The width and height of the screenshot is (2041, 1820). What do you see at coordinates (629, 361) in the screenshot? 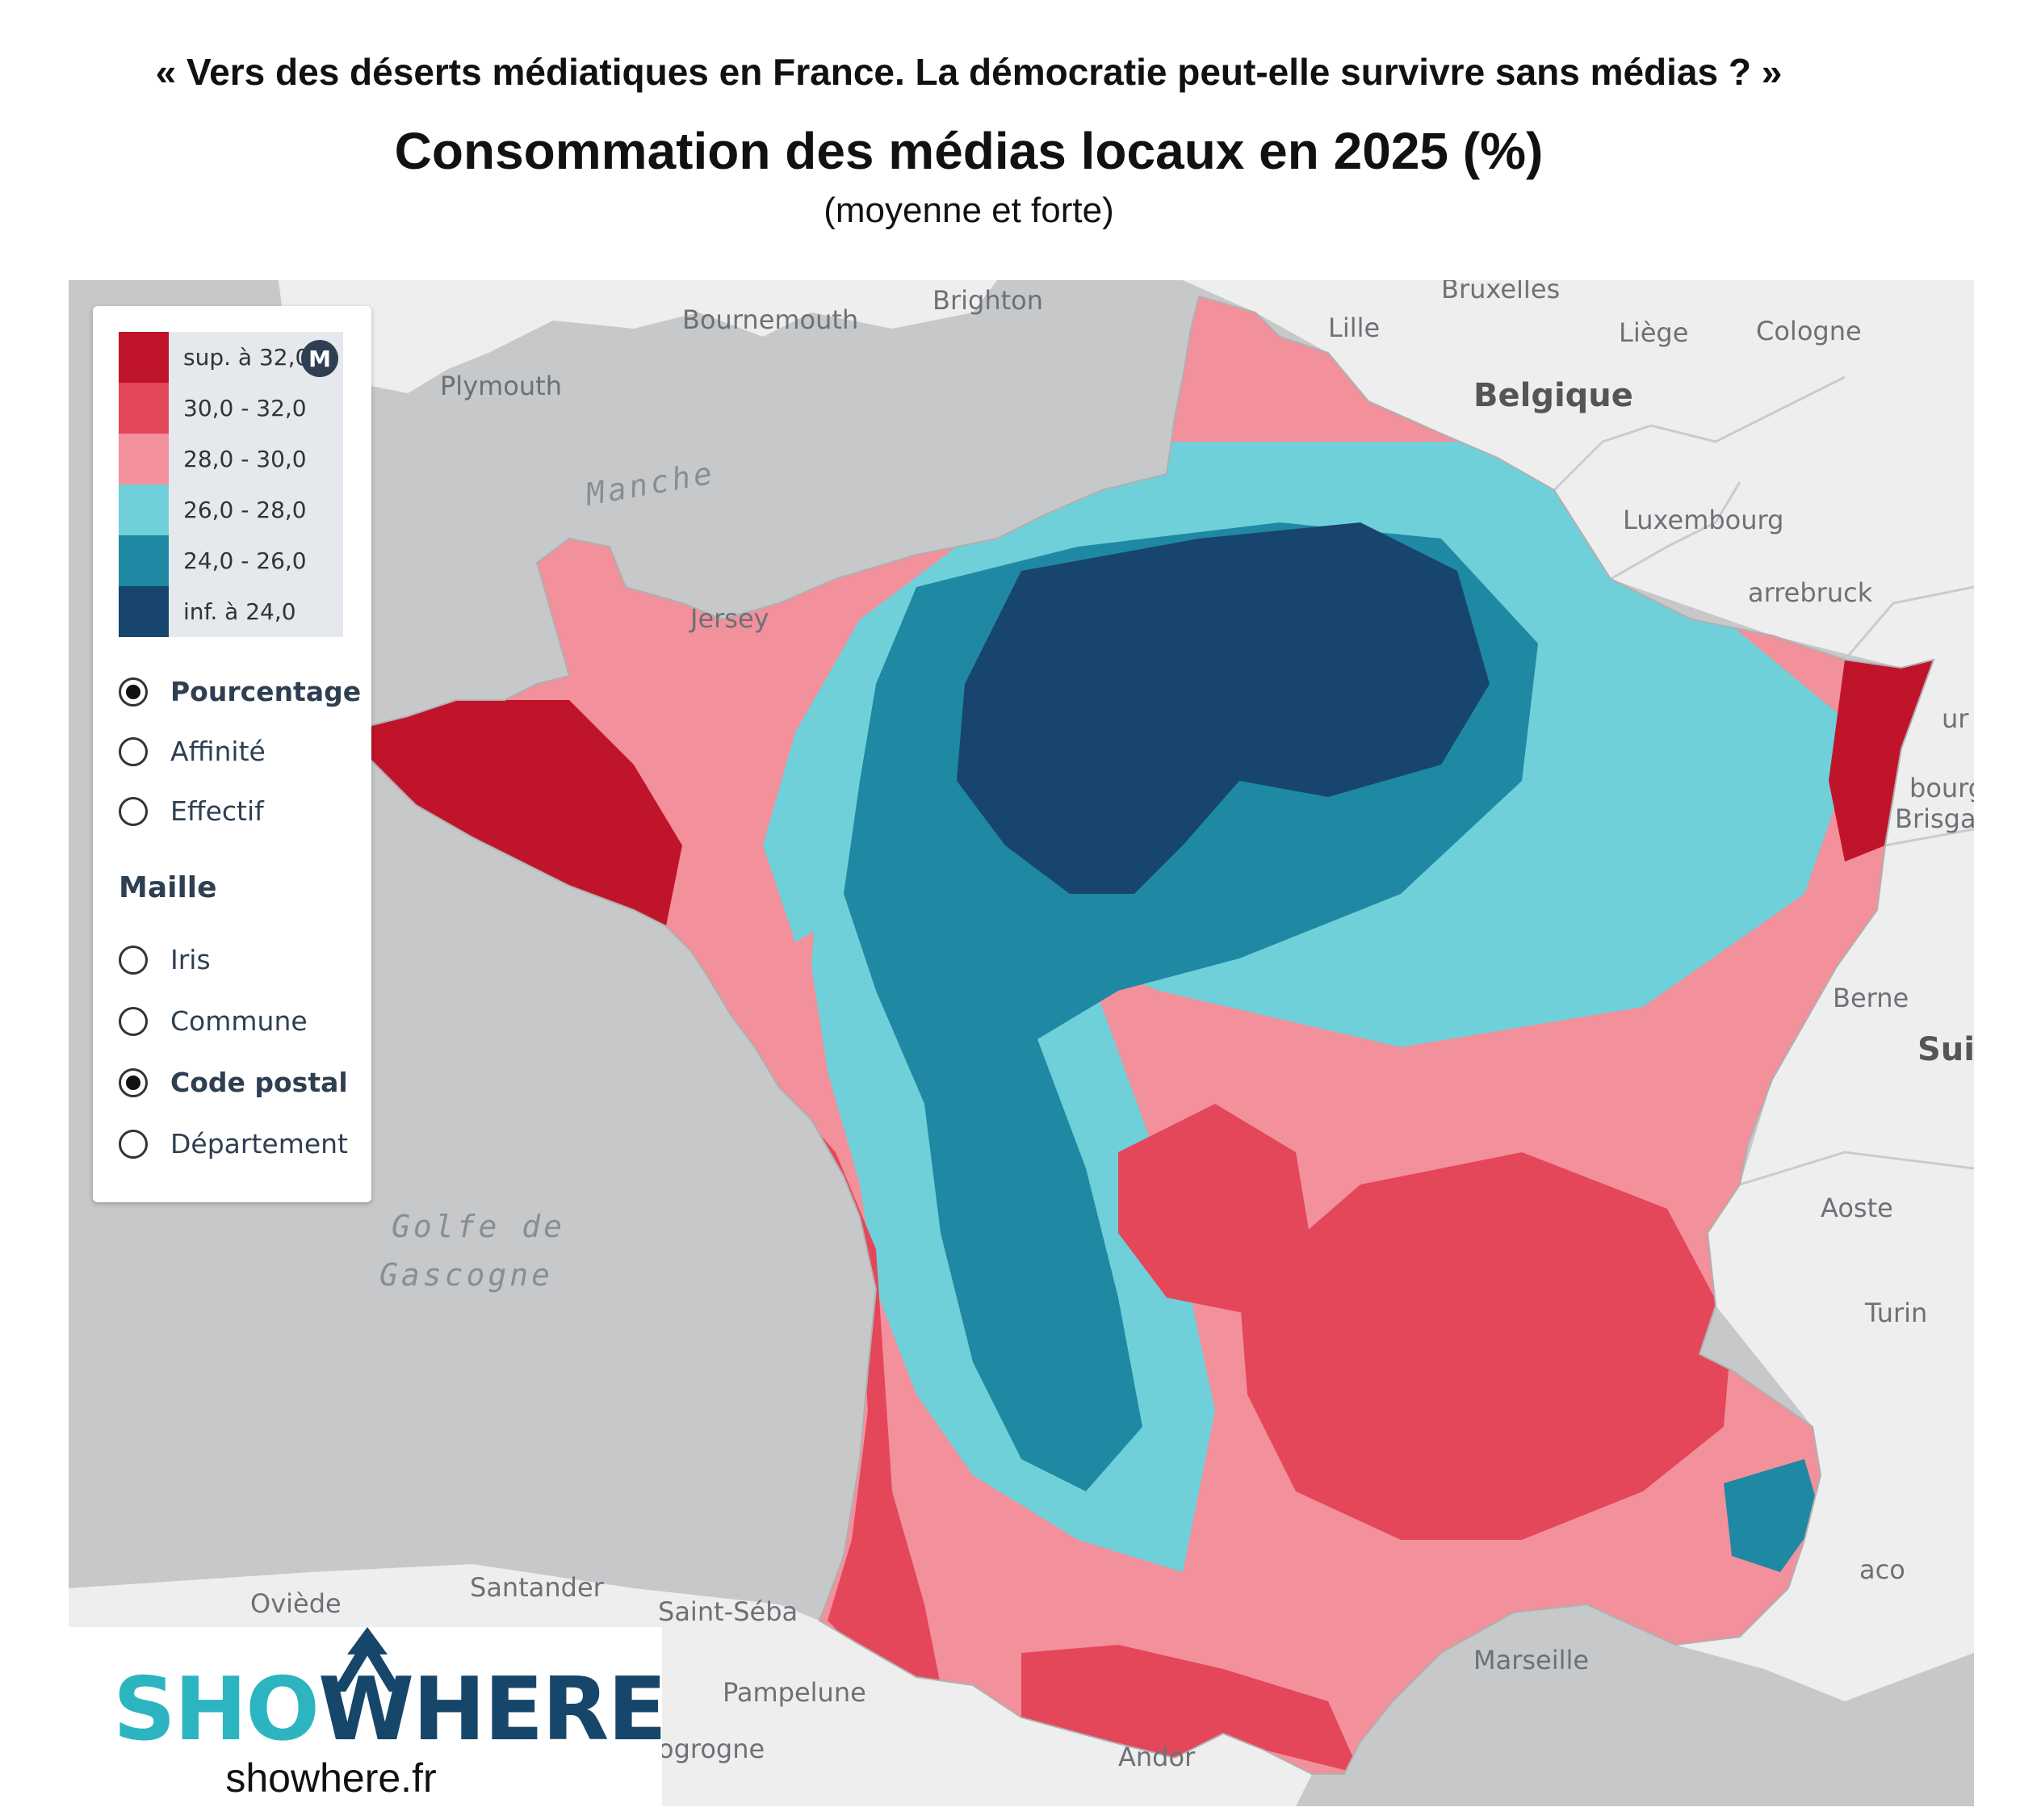
I see `england-land` at bounding box center [629, 361].